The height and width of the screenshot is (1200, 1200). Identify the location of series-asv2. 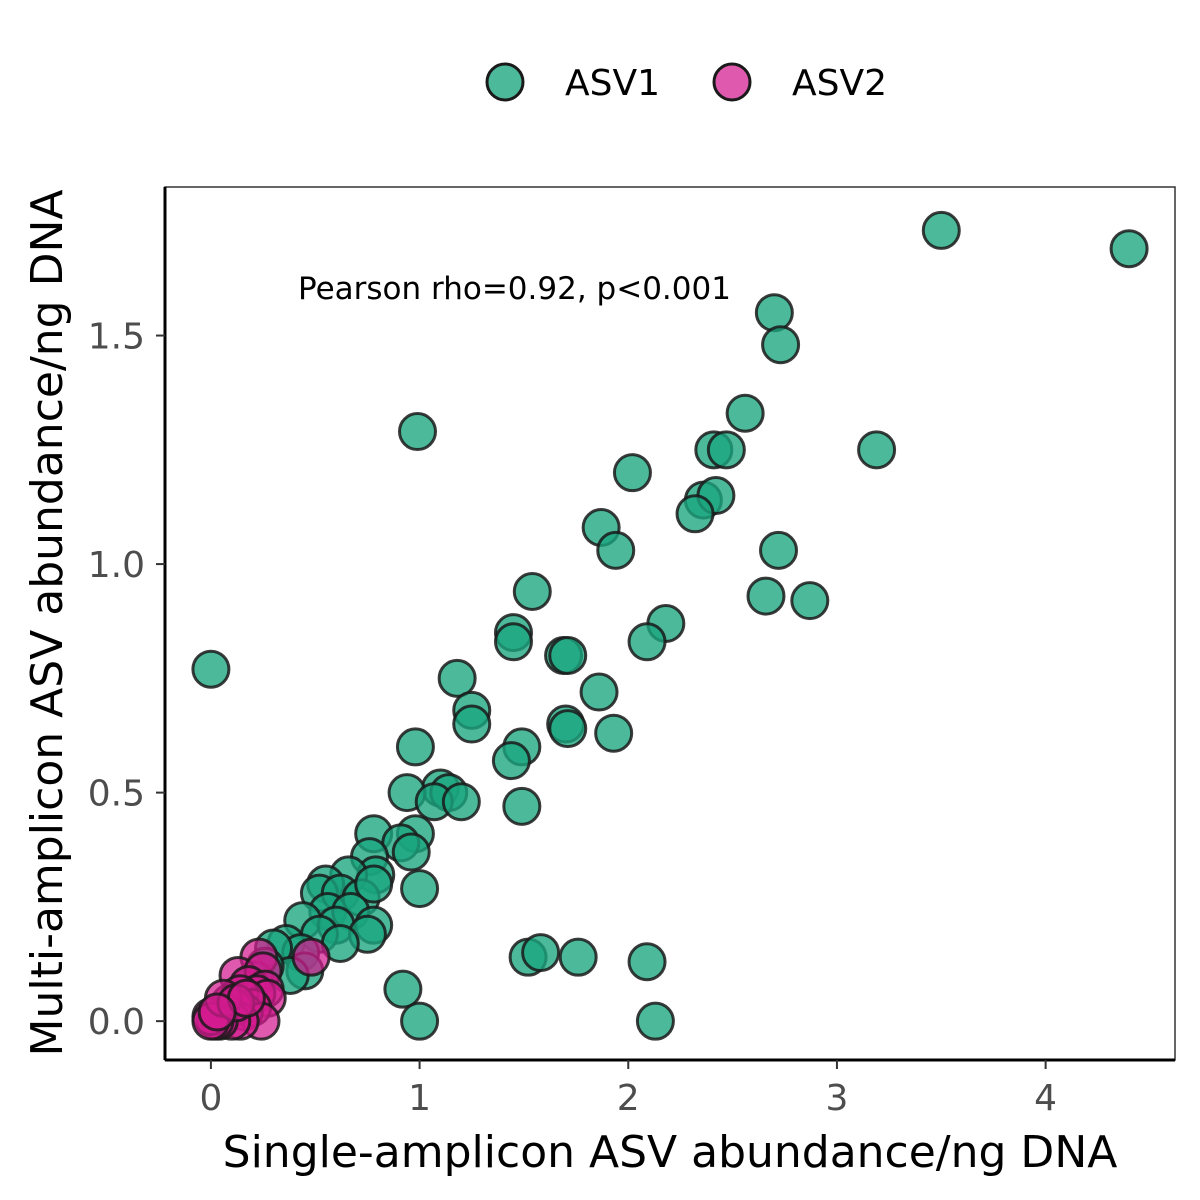
(261, 989).